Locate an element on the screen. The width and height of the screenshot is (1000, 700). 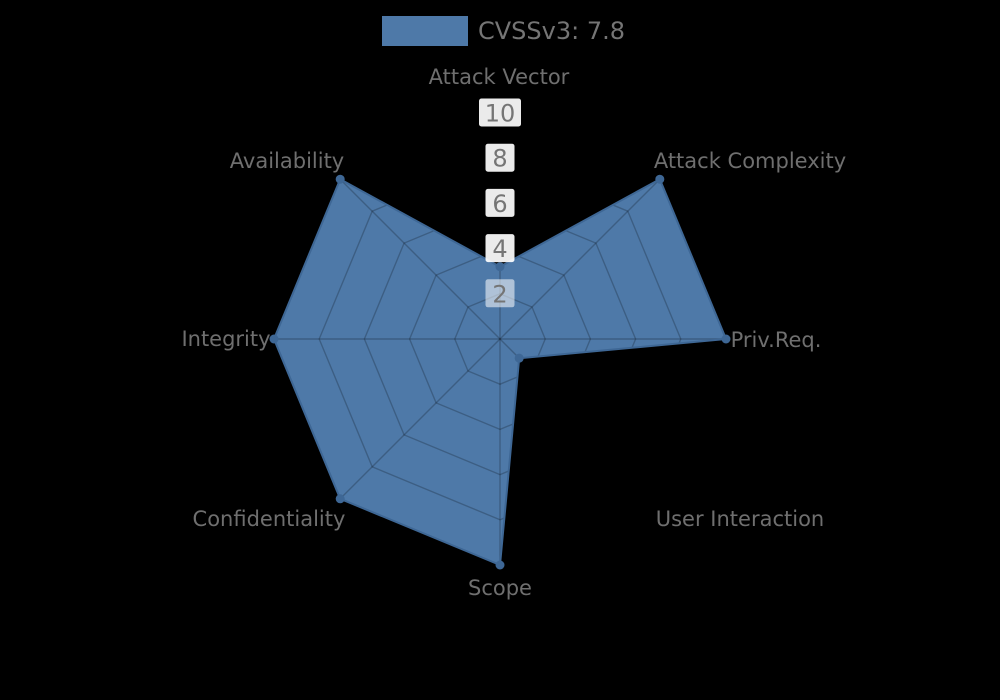
radial-tick-label-6: 6 is located at coordinates (499, 204).